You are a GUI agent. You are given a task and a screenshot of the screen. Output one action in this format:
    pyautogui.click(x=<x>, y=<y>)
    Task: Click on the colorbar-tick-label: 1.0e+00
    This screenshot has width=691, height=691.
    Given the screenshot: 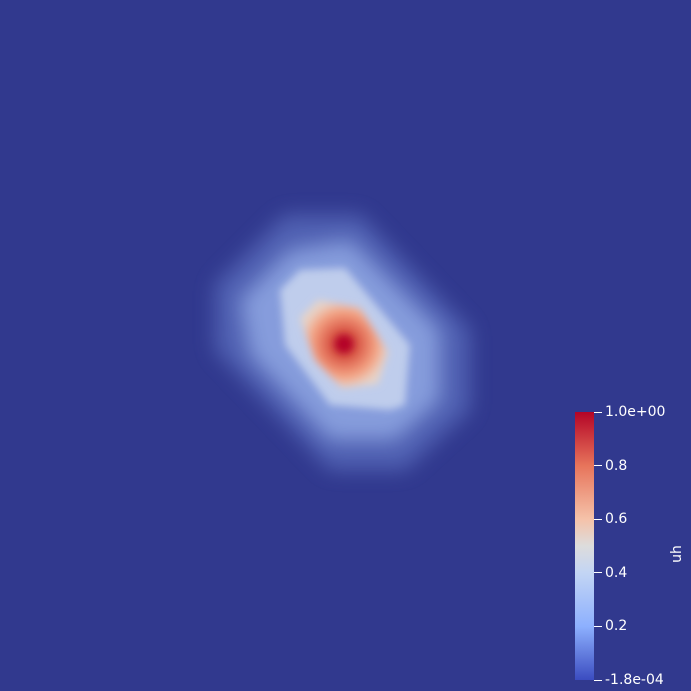 What is the action you would take?
    pyautogui.click(x=635, y=412)
    